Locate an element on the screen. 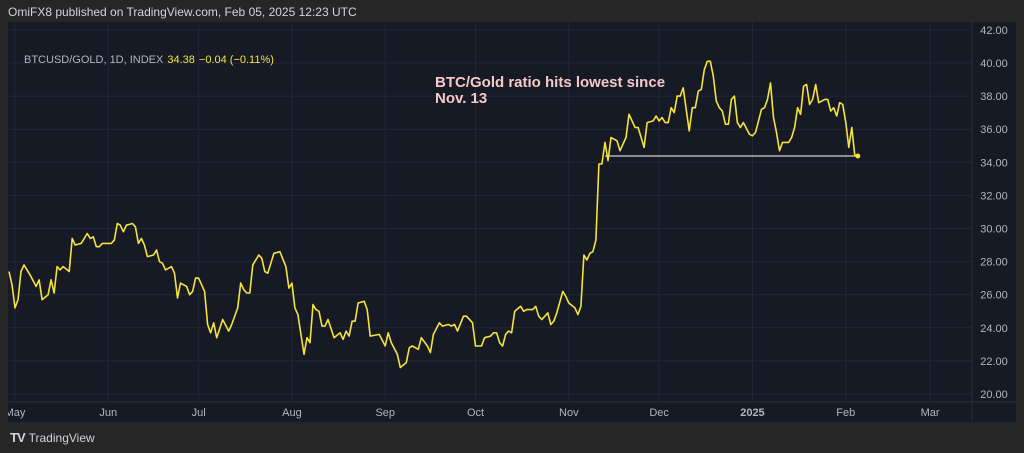 The height and width of the screenshot is (453, 1024). y-tick-label: 26.00 is located at coordinates (994, 296).